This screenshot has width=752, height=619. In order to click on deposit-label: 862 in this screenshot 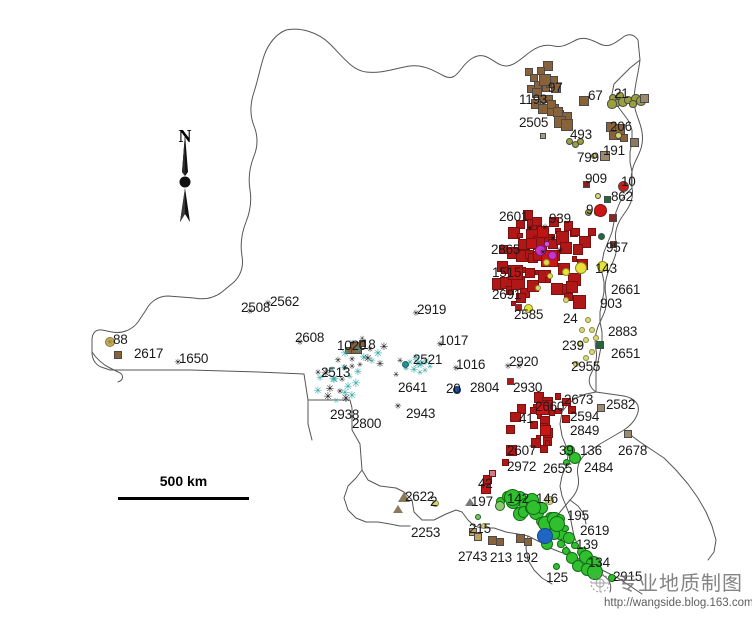, I will do `click(622, 196)`.